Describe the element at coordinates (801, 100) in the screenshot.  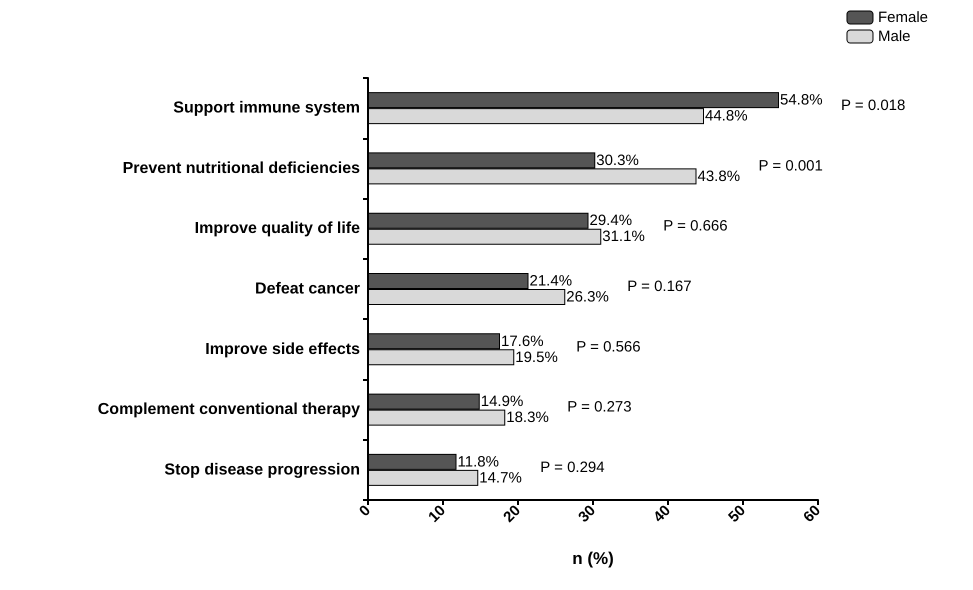
I see `data-label: 54.8%` at that location.